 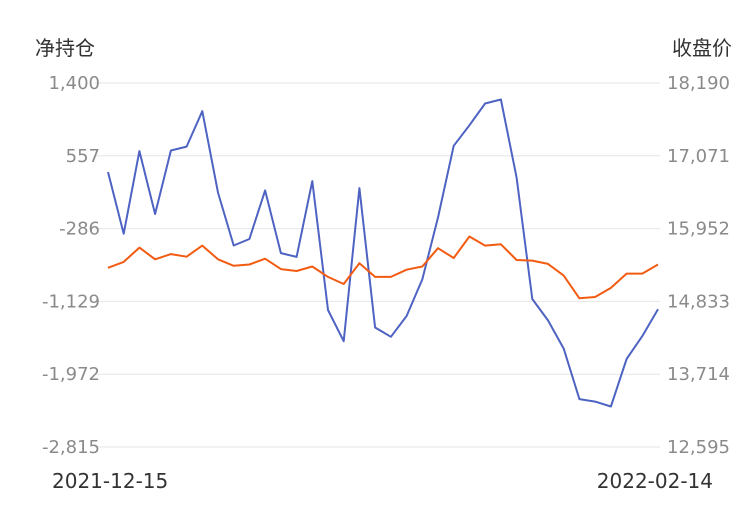 What do you see at coordinates (74, 83) in the screenshot?
I see `left-tick-label: 1,400` at bounding box center [74, 83].